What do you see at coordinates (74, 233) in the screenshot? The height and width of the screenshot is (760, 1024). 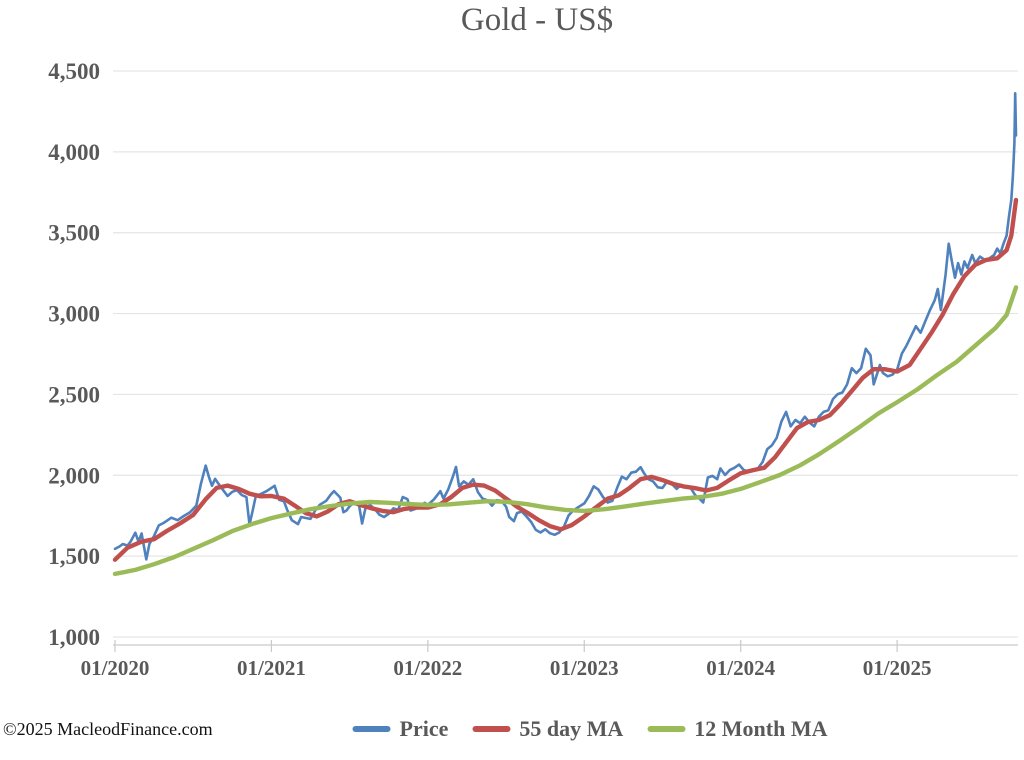 I see `y-axis-tick-label: 3,500` at bounding box center [74, 233].